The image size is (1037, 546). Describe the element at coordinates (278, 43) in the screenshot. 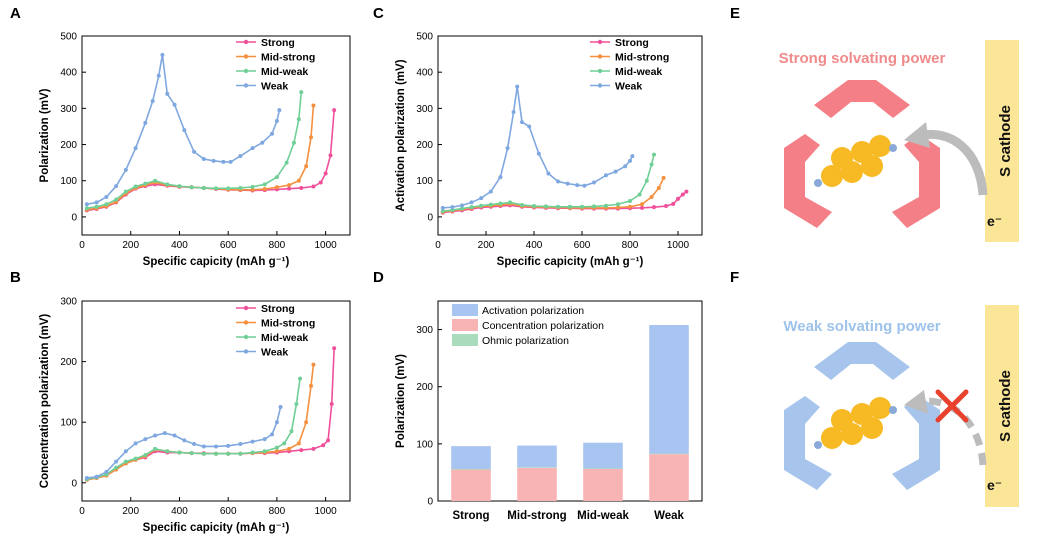

I see `legend-label: Strong` at that location.